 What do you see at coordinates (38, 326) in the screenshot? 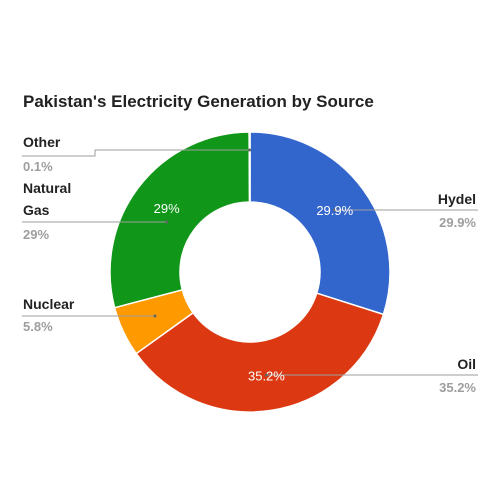
I see `label-pct-nuclear: 5.8%` at bounding box center [38, 326].